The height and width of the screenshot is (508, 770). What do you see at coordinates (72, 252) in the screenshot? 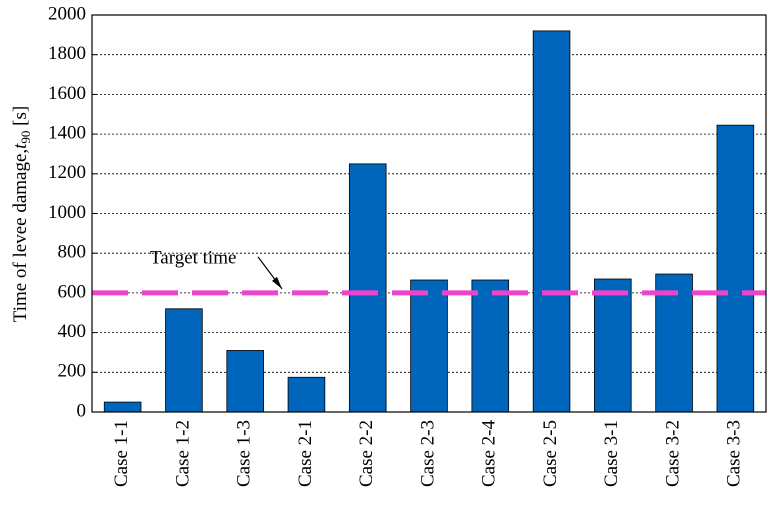
I see `y-tick-label: 800` at bounding box center [72, 252].